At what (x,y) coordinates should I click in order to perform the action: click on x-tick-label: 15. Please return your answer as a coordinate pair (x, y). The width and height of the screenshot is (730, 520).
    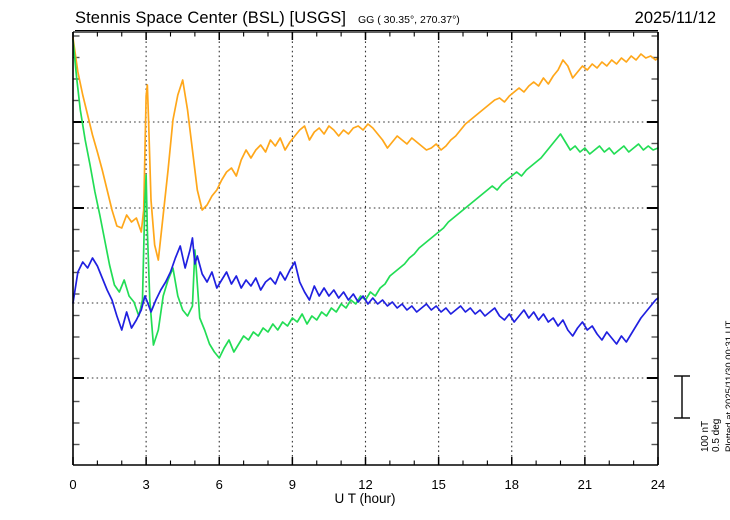
    Looking at the image, I should click on (438, 484).